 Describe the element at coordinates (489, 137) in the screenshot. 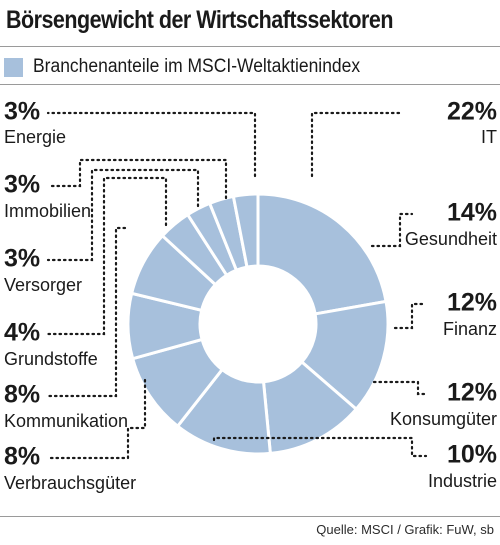

I see `category-label-it: IT` at that location.